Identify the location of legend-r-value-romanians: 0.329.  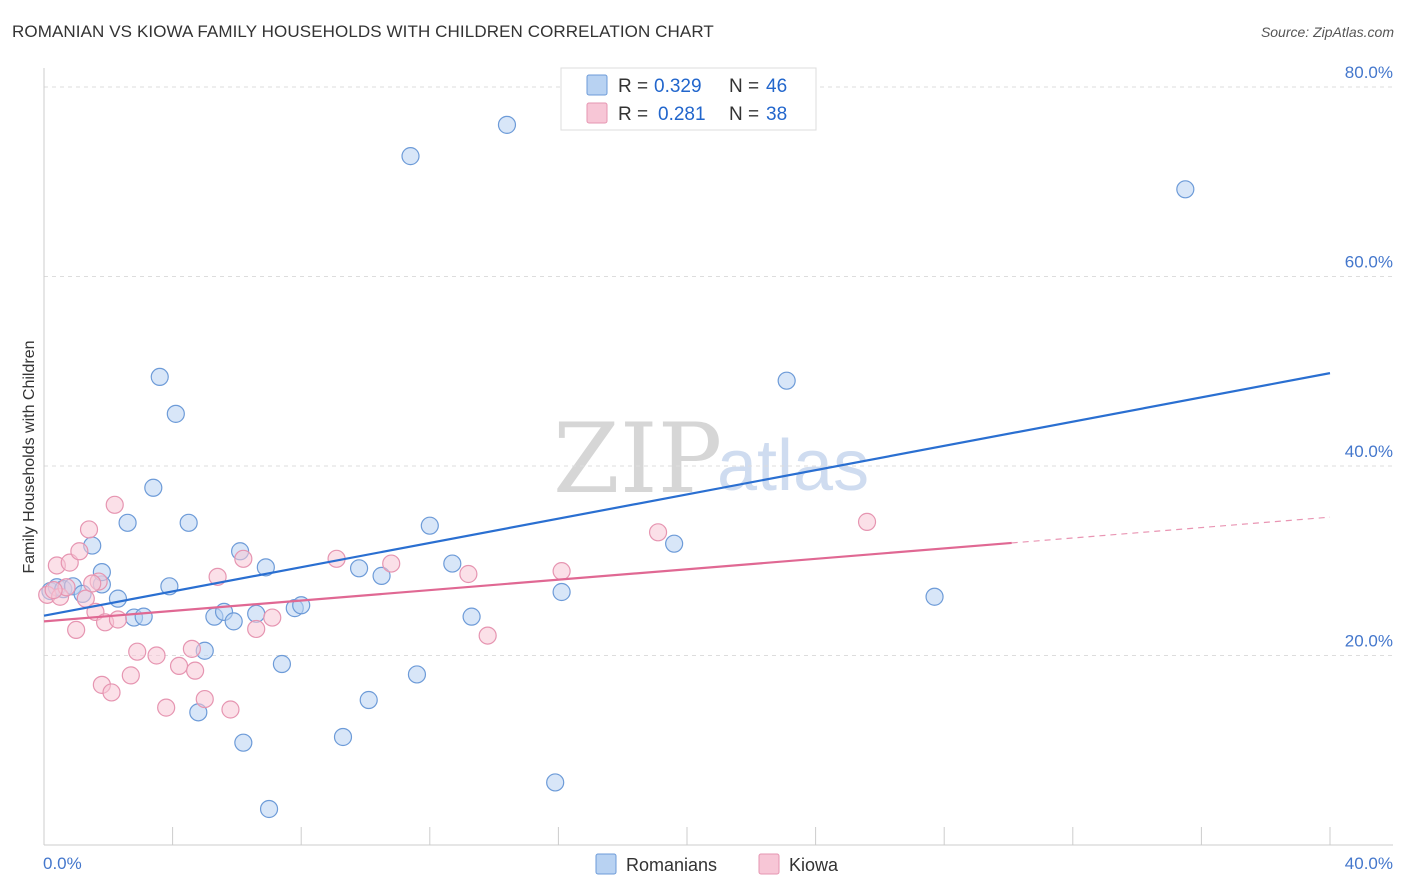
(678, 86).